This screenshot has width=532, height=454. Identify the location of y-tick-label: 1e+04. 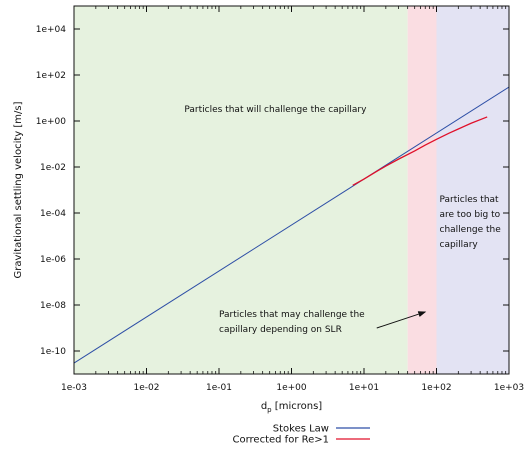
(51, 30).